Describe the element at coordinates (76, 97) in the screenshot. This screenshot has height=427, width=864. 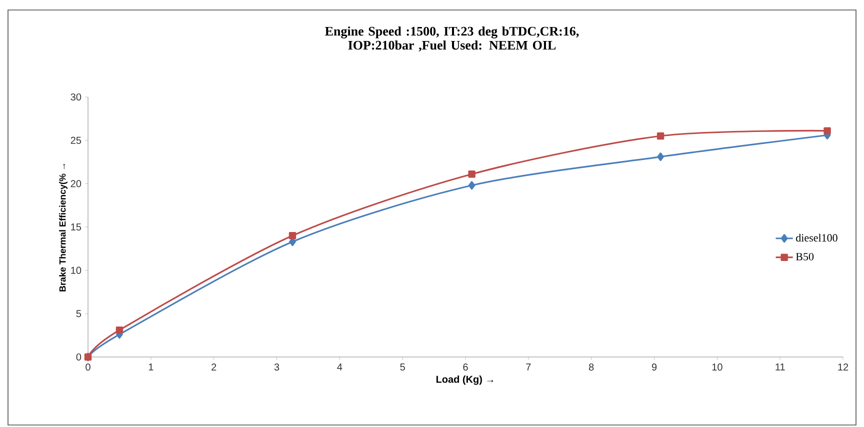
I see `y-tick-label: 30` at that location.